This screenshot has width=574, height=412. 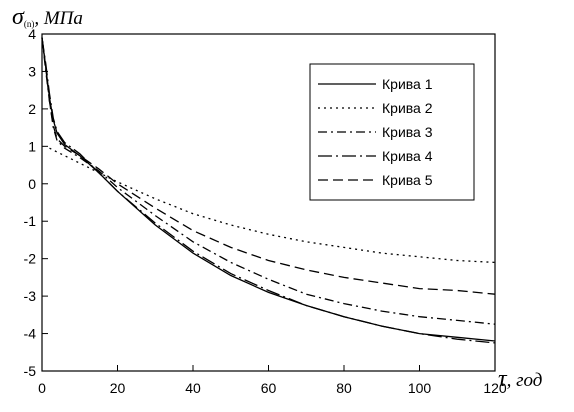 I want to click on x-tick-label: 80, so click(x=344, y=388).